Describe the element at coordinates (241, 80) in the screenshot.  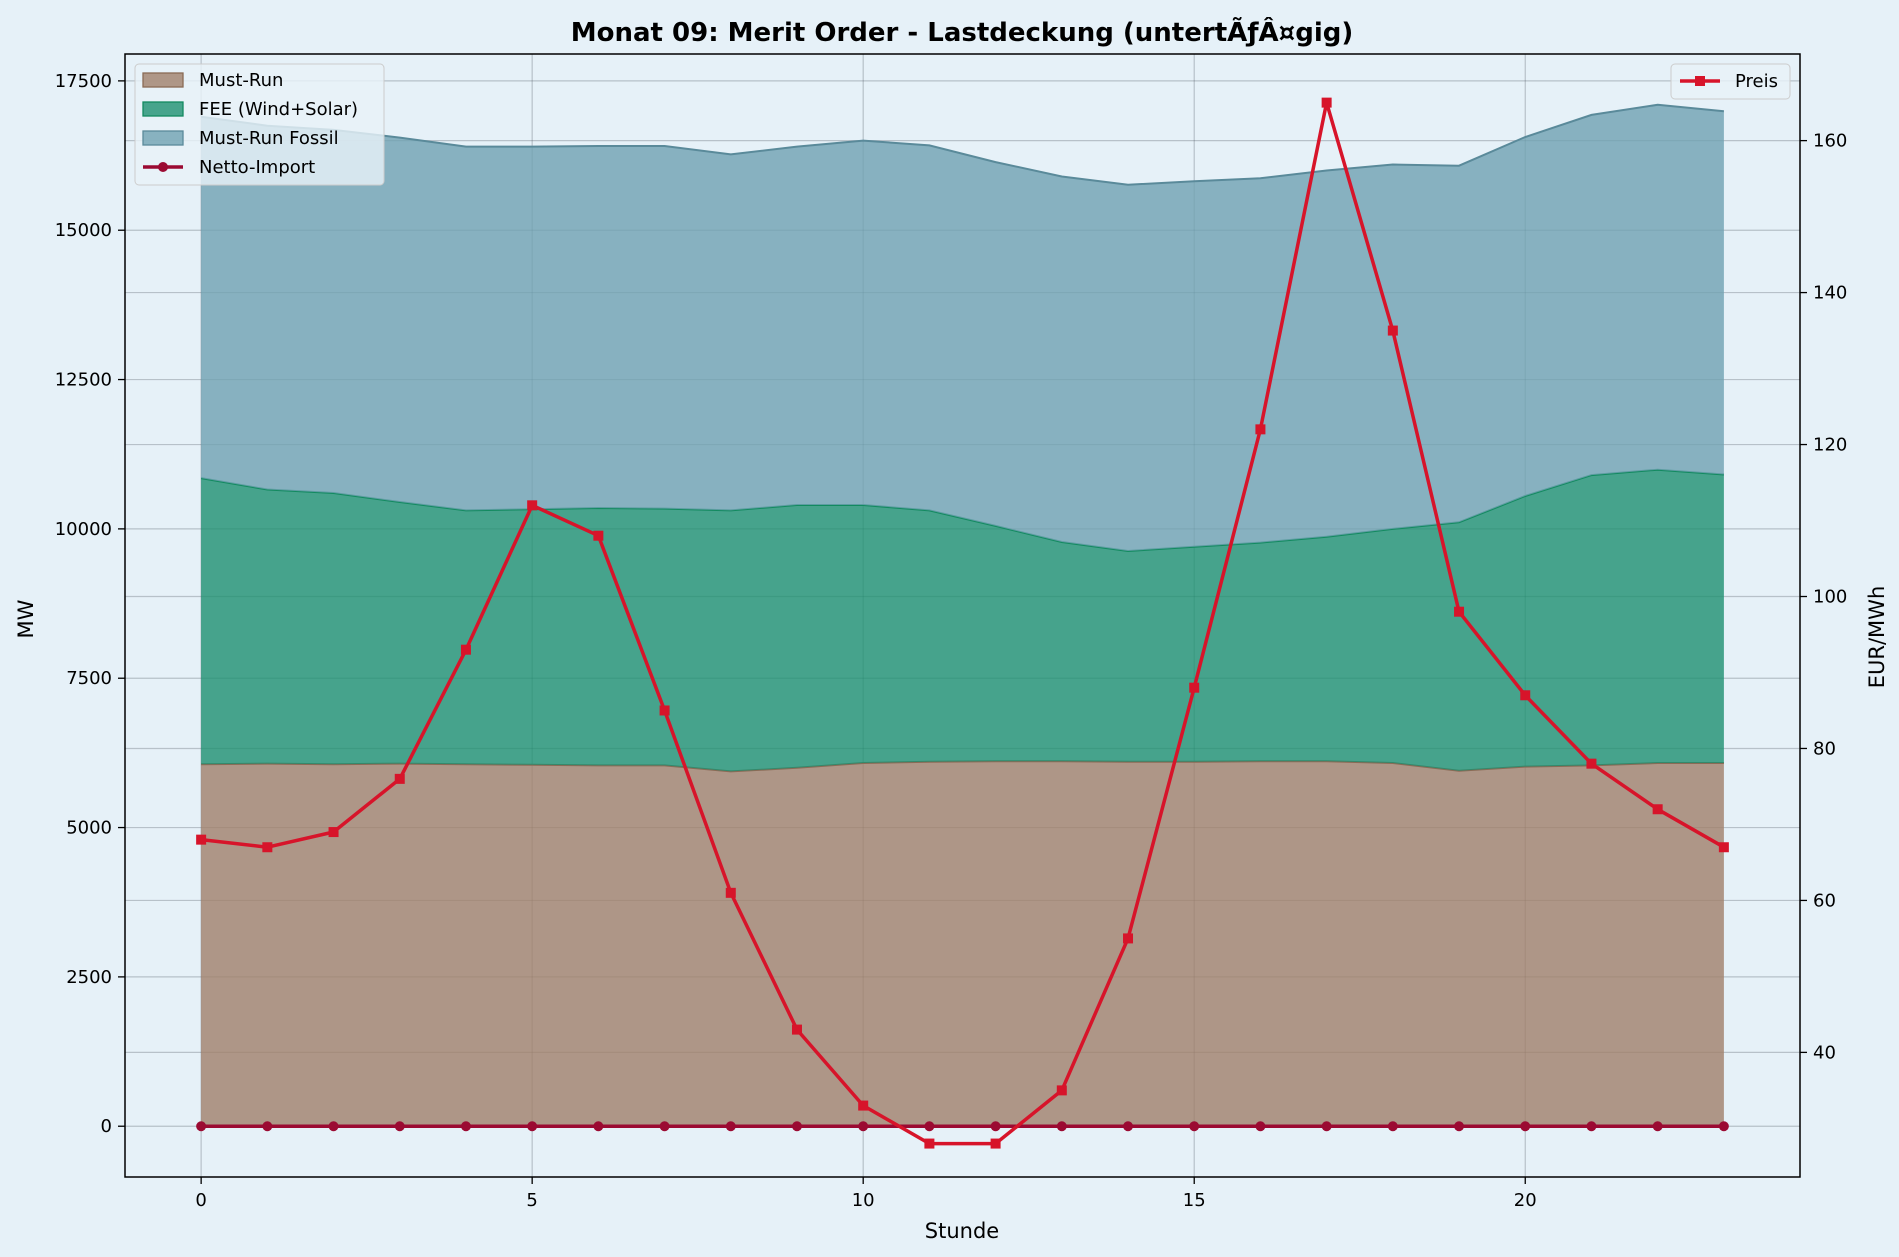
I see `legend-left-label: Must-Run` at that location.